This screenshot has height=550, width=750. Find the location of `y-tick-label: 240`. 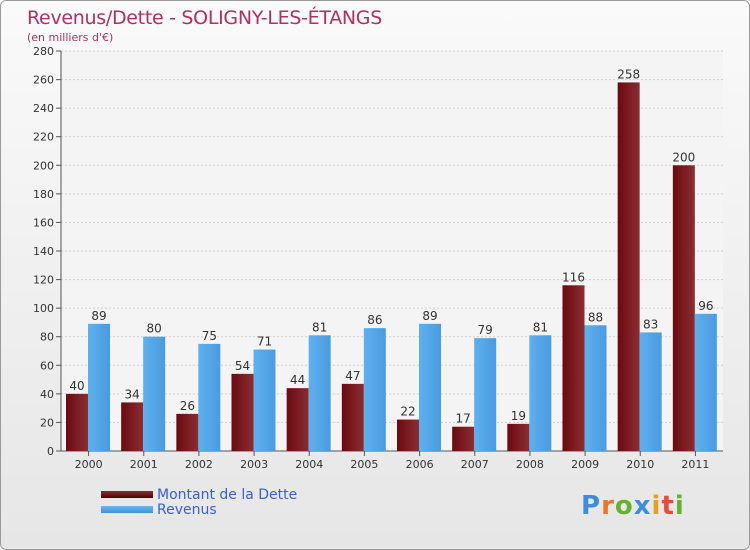

y-tick-label: 240 is located at coordinates (43, 108).